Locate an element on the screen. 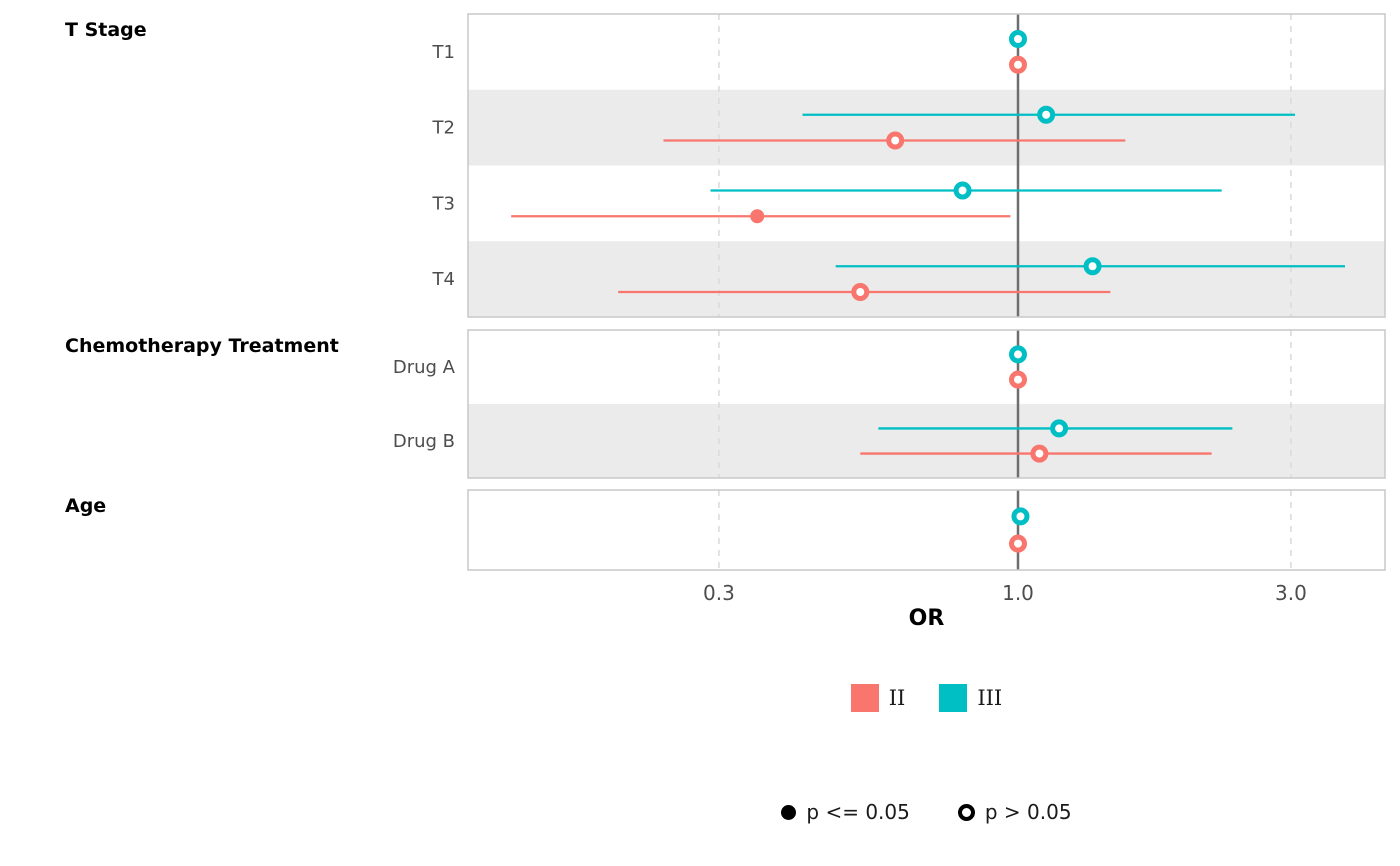 Image resolution: width=1400 pixels, height=866 pixels. estimate-marker-filled is located at coordinates (757, 216).